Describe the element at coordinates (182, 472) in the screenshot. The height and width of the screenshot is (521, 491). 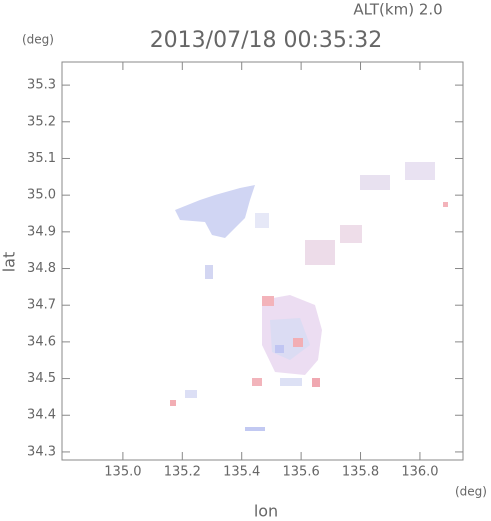
I see `x-tick-label: 135.2` at that location.